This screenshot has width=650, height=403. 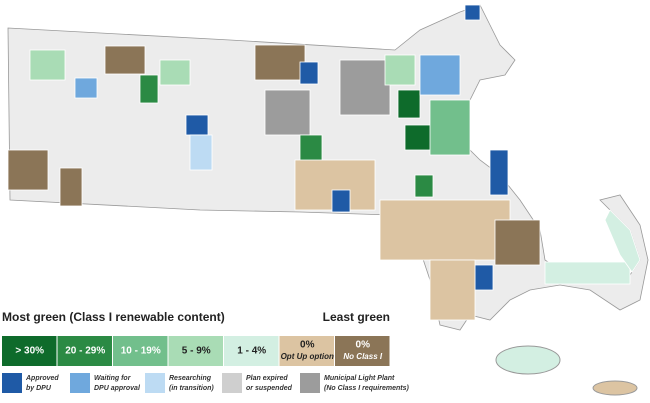 What do you see at coordinates (307, 356) in the screenshot?
I see `legend-sublabel: Opt Up option` at bounding box center [307, 356].